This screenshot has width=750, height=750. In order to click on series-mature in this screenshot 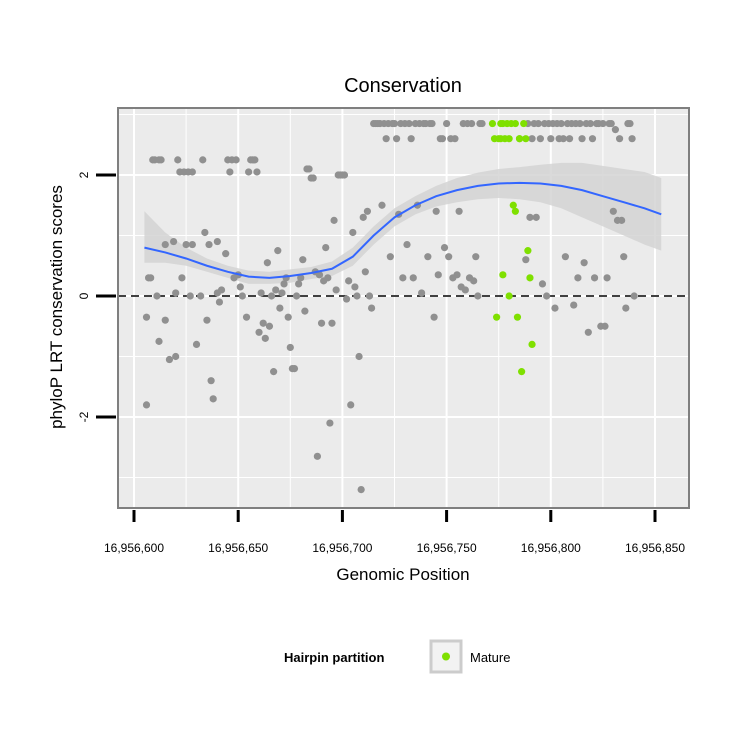, I will do `click(512, 247)`.